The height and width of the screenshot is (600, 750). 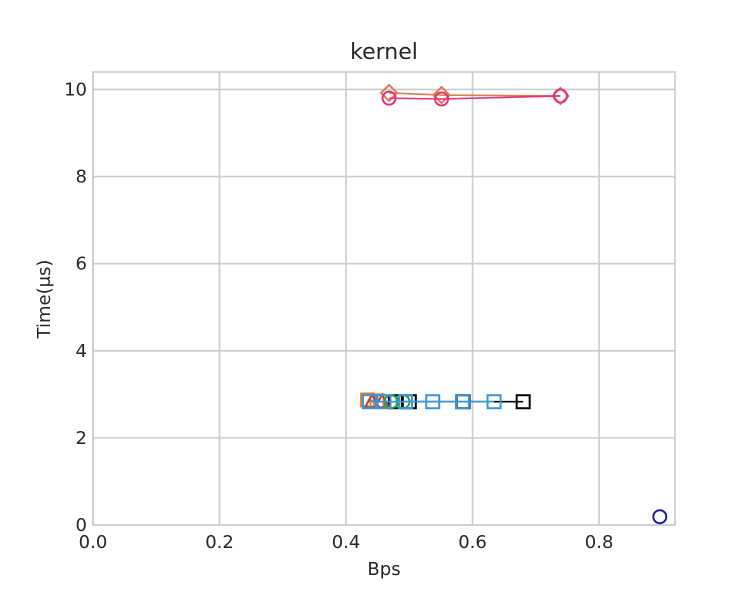 I want to click on x-axis-label: Bps, so click(x=383, y=569).